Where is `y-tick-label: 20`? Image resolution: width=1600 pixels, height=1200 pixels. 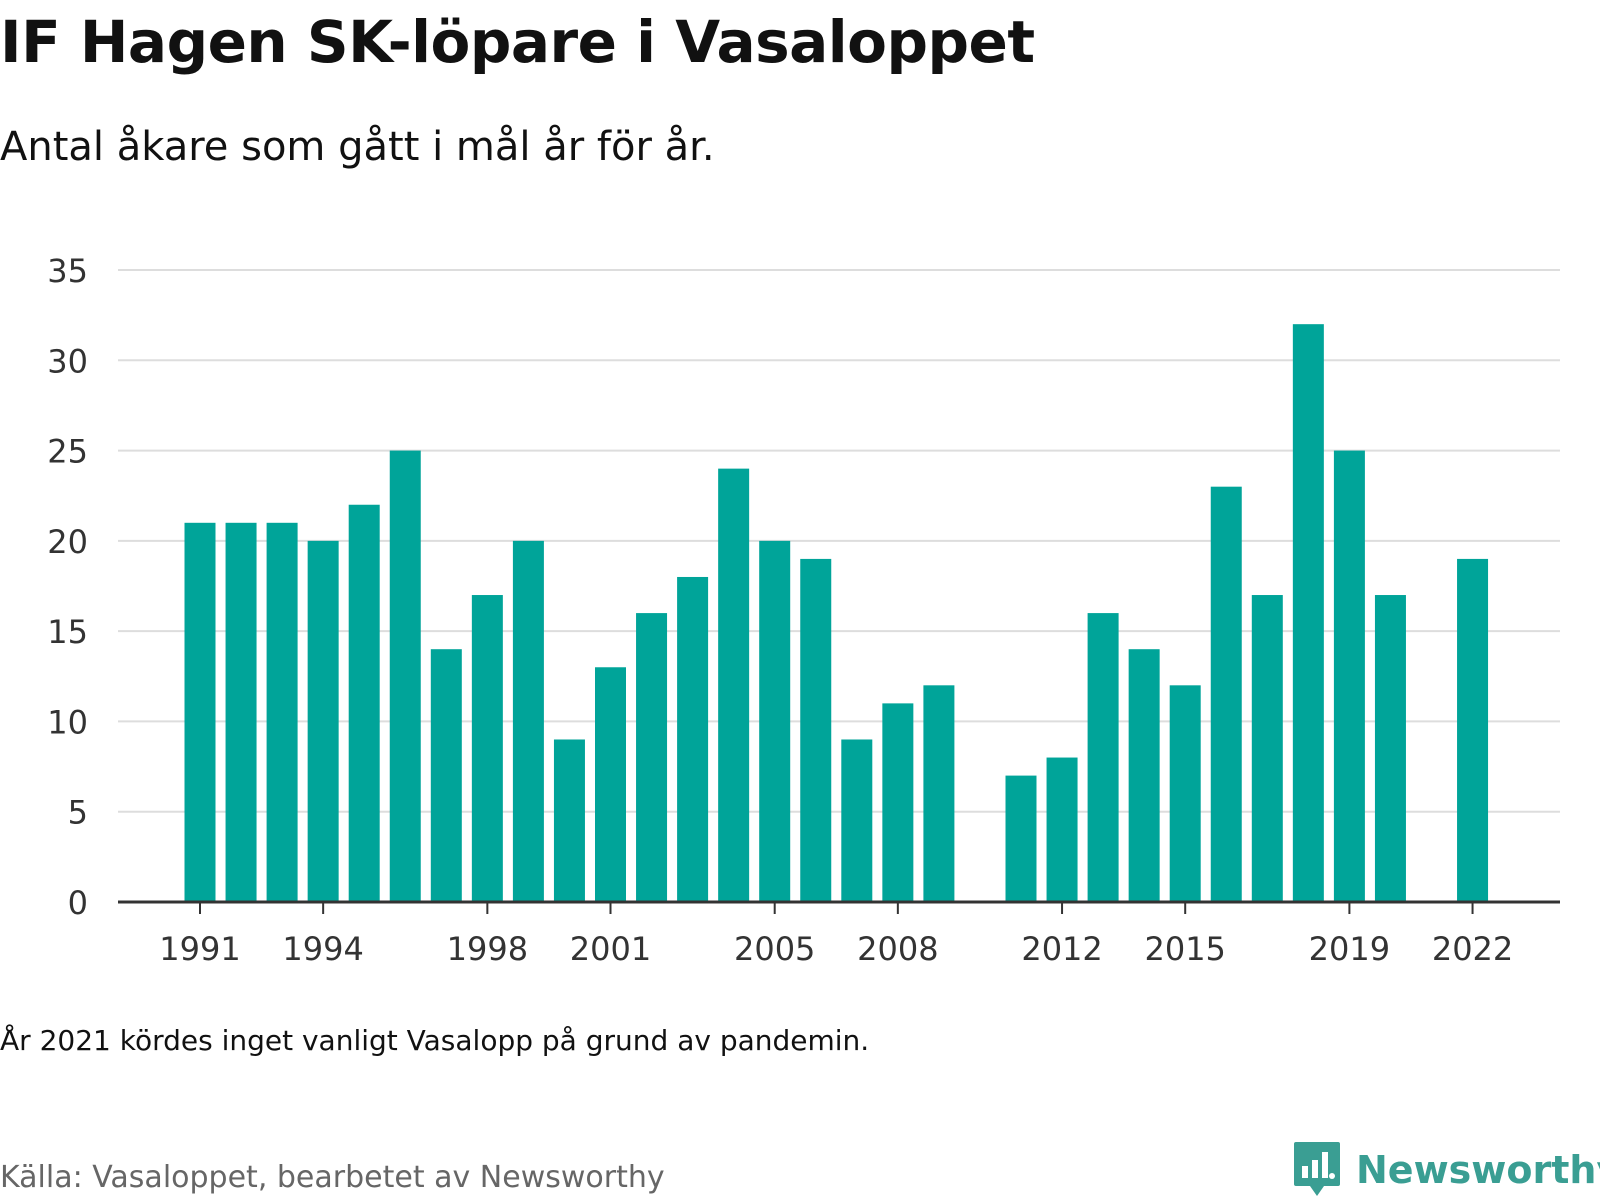 y-tick-label: 20 is located at coordinates (67, 542).